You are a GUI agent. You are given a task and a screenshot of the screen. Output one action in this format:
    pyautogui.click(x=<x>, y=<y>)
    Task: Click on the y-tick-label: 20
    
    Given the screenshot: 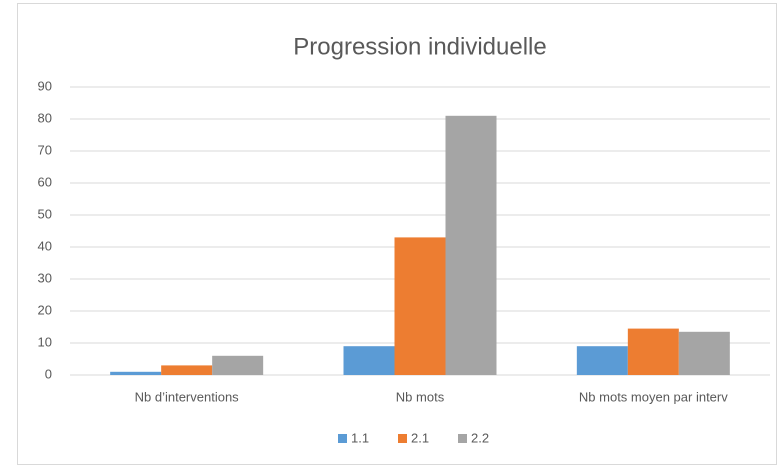 What is the action you would take?
    pyautogui.click(x=45, y=309)
    